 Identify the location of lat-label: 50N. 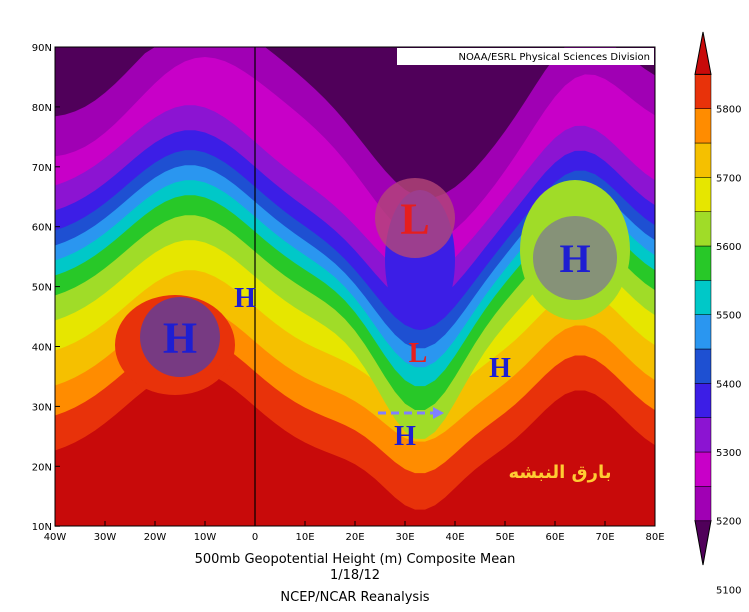
(42, 288).